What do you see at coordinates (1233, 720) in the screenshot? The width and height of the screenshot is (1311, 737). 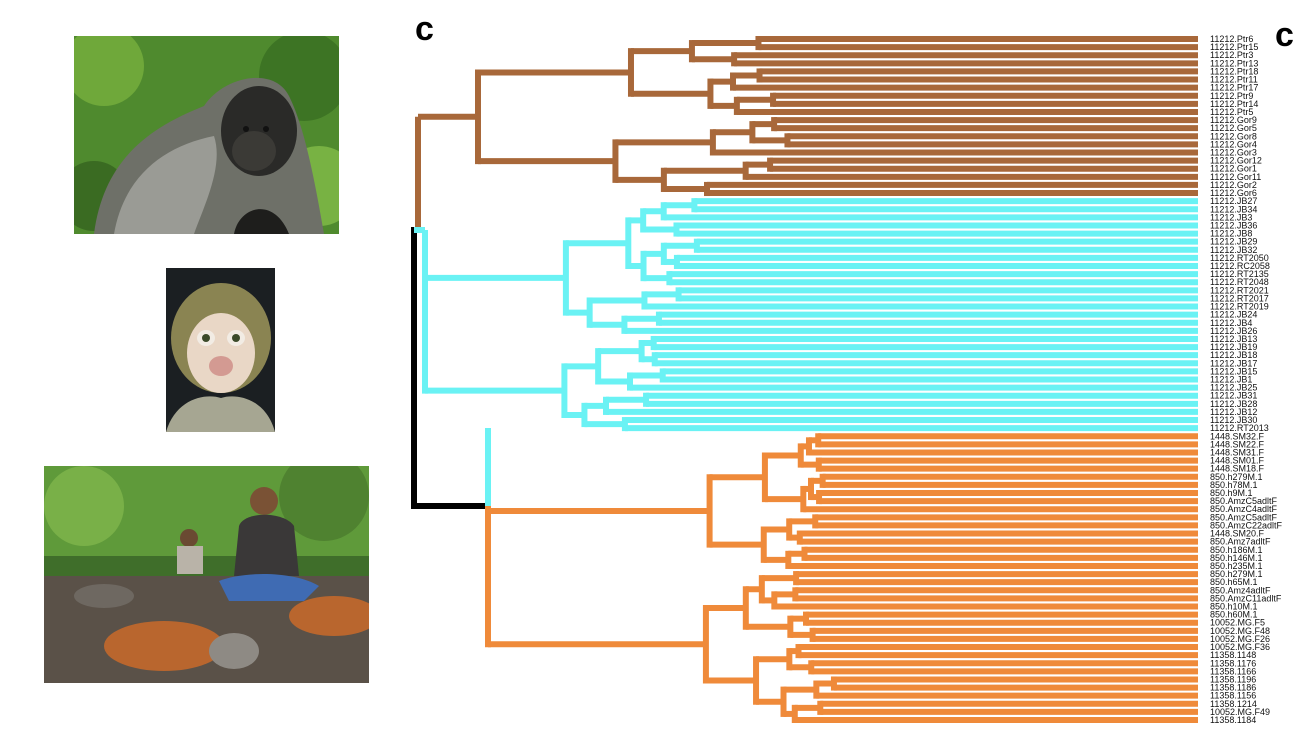 I see `tip-label: 11358.1184` at bounding box center [1233, 720].